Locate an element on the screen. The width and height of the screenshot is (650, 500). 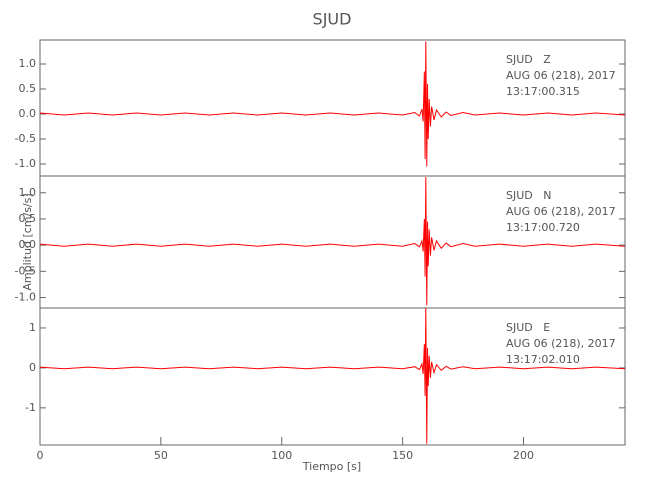
annotation: 13:17:02.010 is located at coordinates (543, 359).